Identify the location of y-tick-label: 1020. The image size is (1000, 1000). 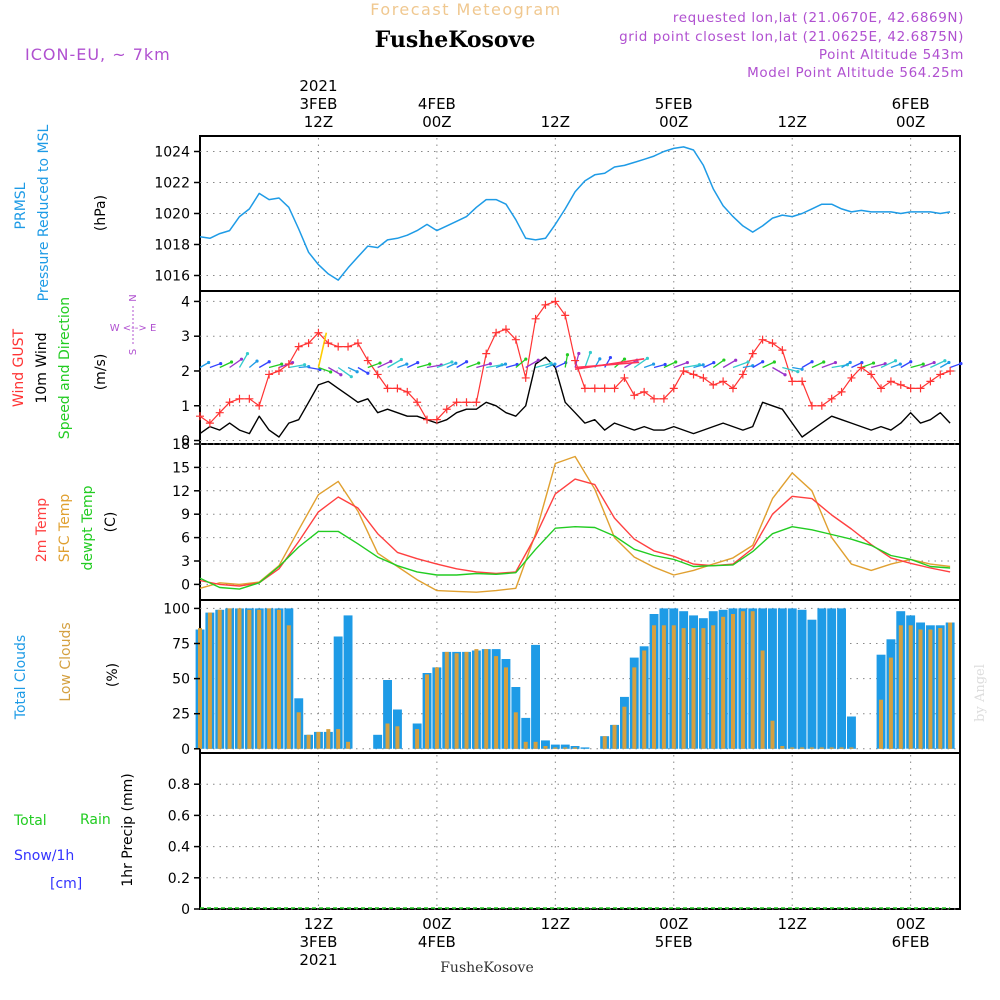
(172, 215).